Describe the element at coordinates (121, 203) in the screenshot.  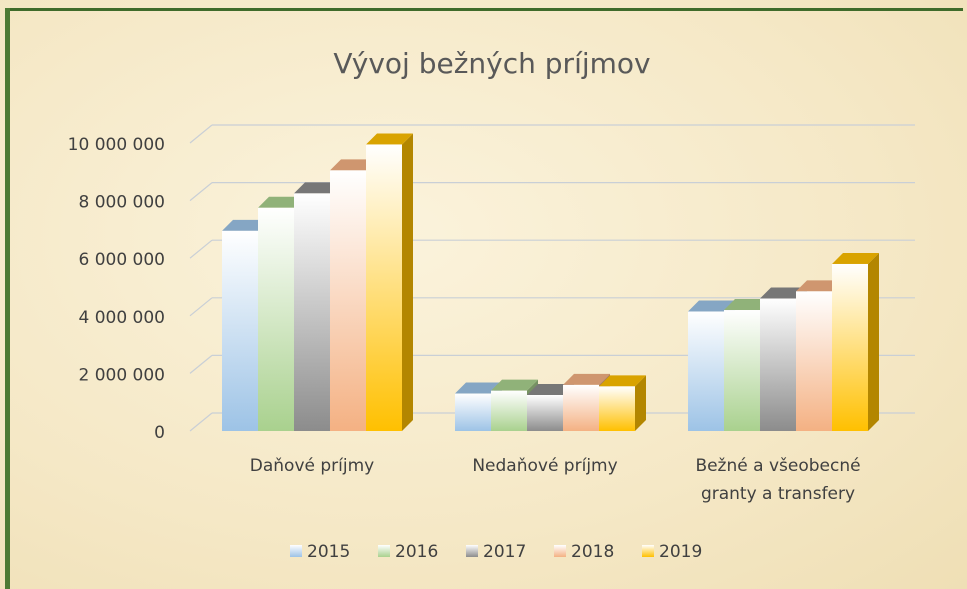
I see `y-tick-label: 8 000 000` at that location.